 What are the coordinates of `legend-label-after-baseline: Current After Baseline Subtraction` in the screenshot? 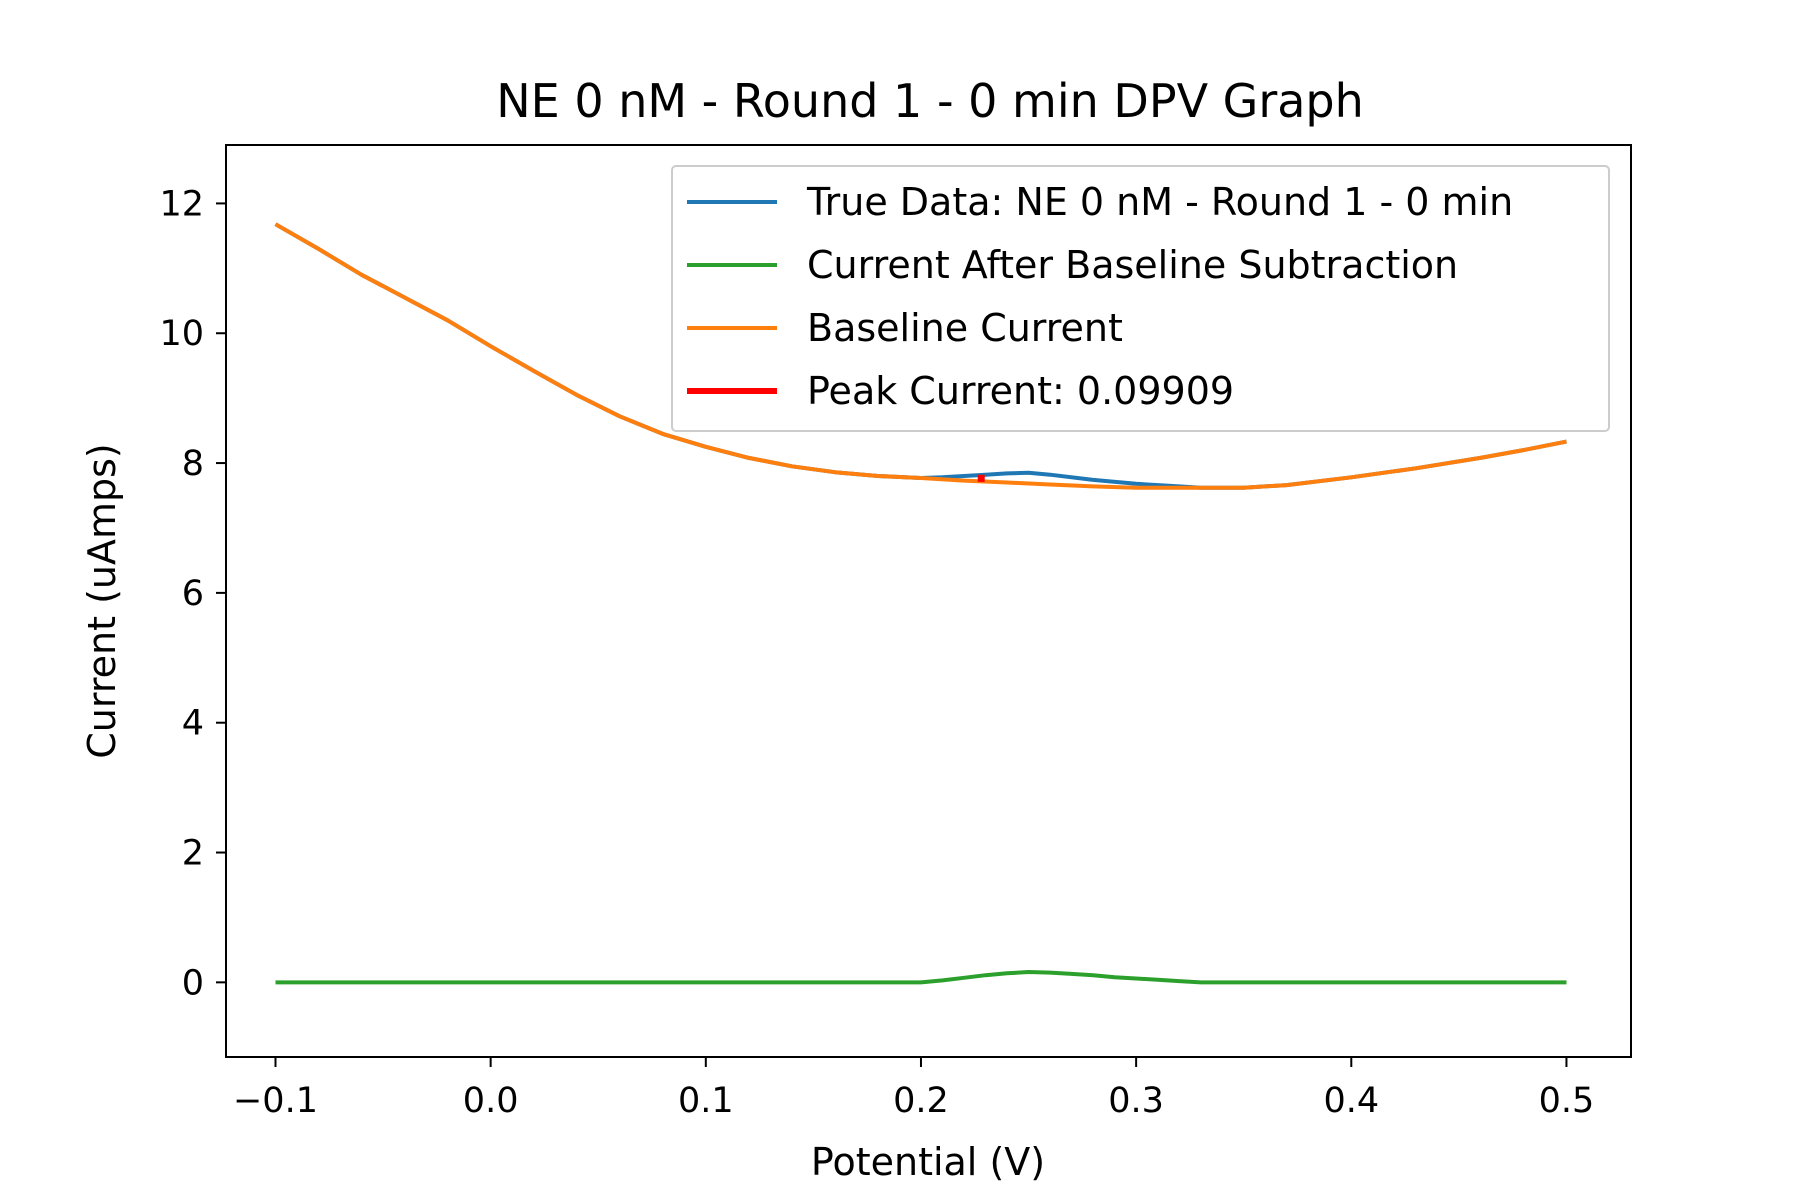 It's located at (1132, 265).